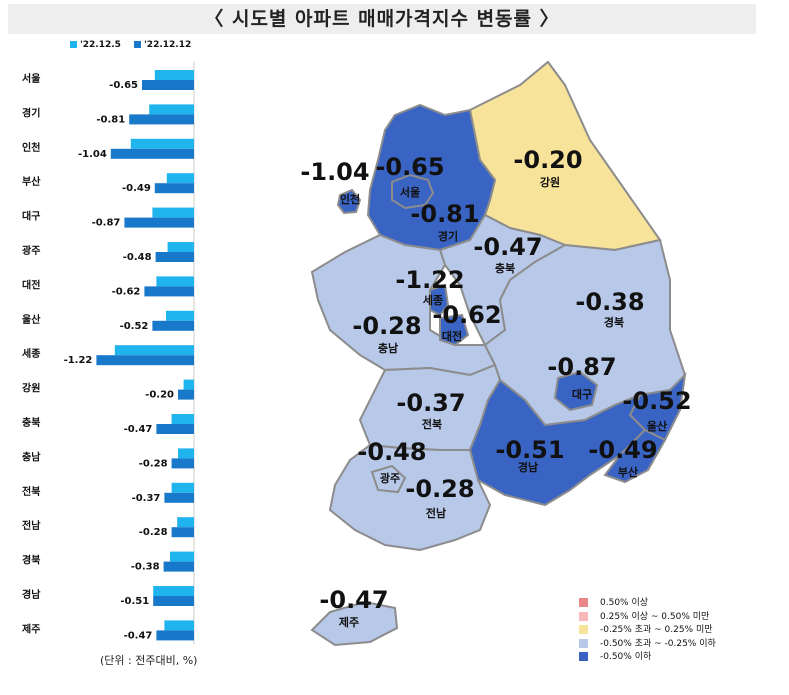 This screenshot has width=789, height=695. I want to click on region-daegu, so click(576, 391).